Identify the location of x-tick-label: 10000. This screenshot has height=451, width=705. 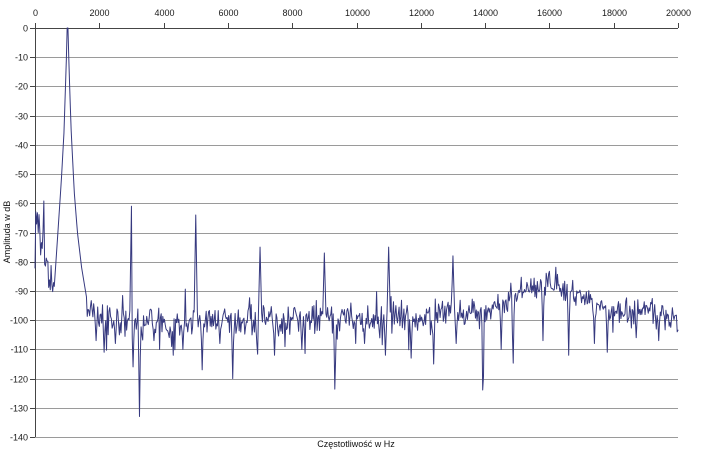
(357, 13).